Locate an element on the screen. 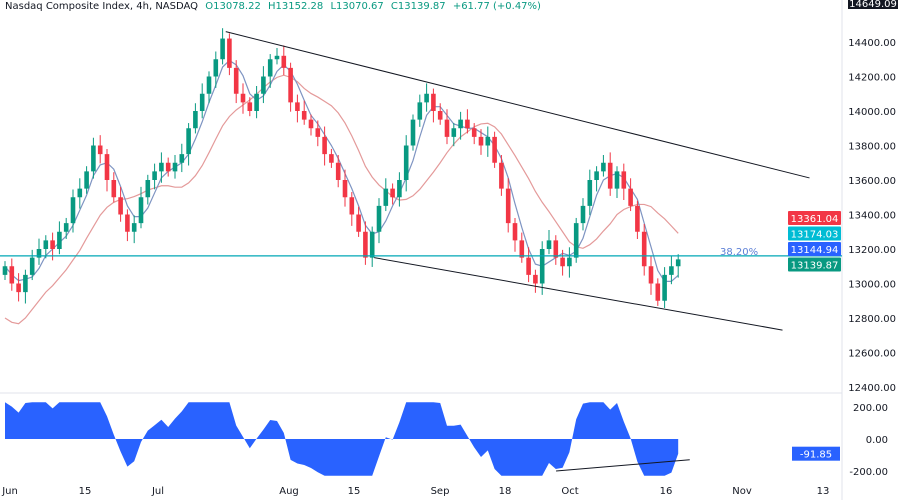 This screenshot has height=500, width=900. oscillator-value: -91.85 is located at coordinates (816, 455).